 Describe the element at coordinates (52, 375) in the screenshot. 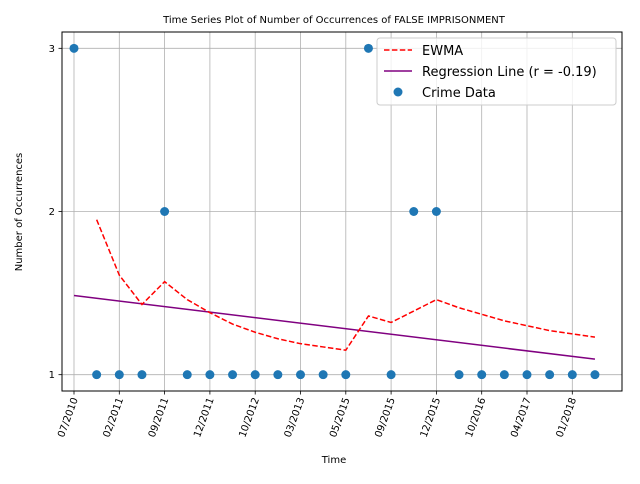

I see `y-tick-label: 1` at that location.